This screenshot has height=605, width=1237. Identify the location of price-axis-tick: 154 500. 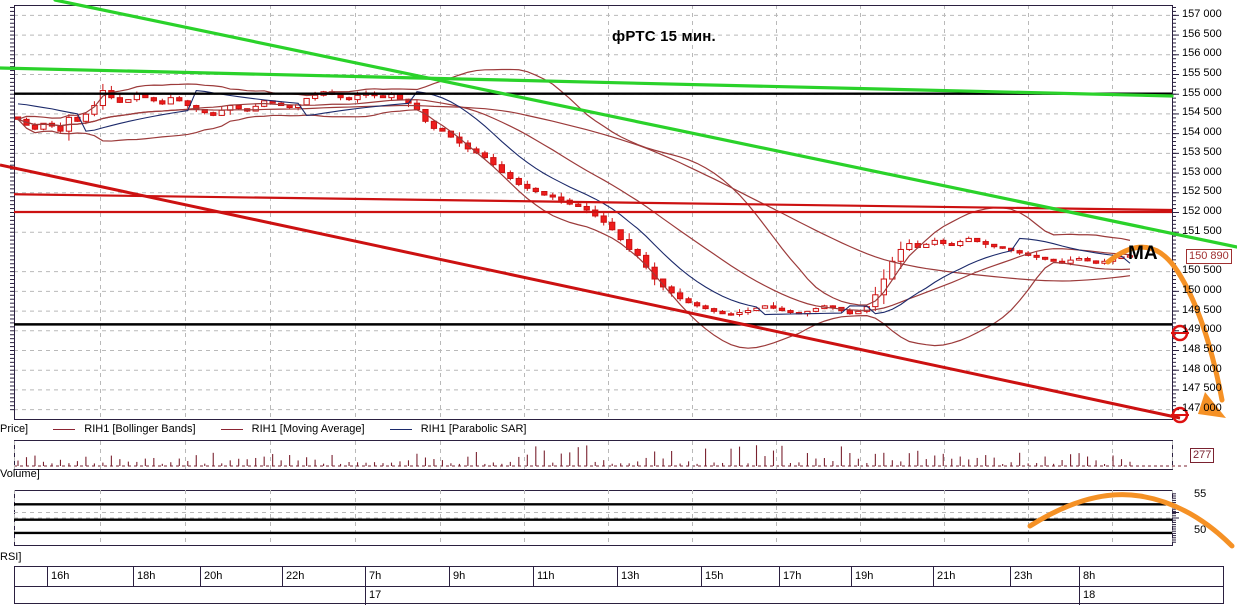
(1202, 112).